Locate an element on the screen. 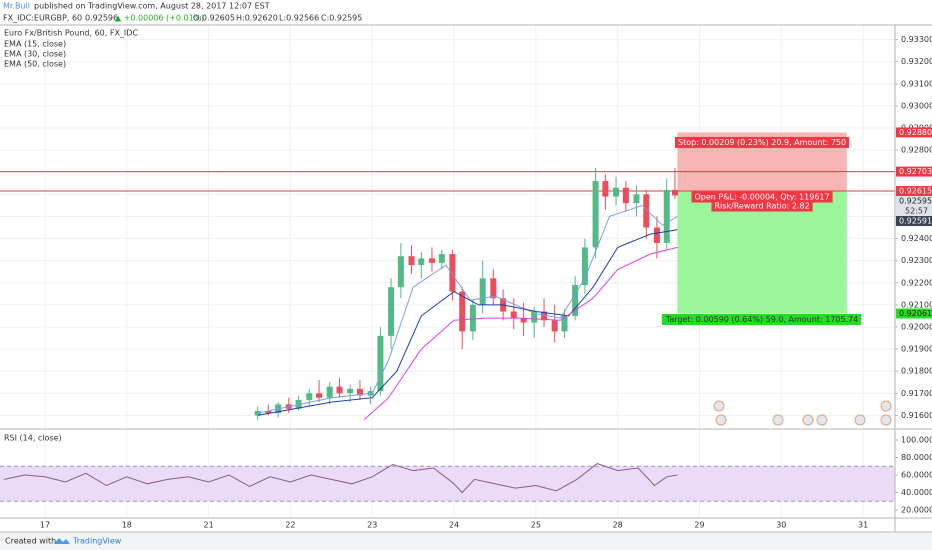  y-tick-label: 0.93100 is located at coordinates (916, 83).